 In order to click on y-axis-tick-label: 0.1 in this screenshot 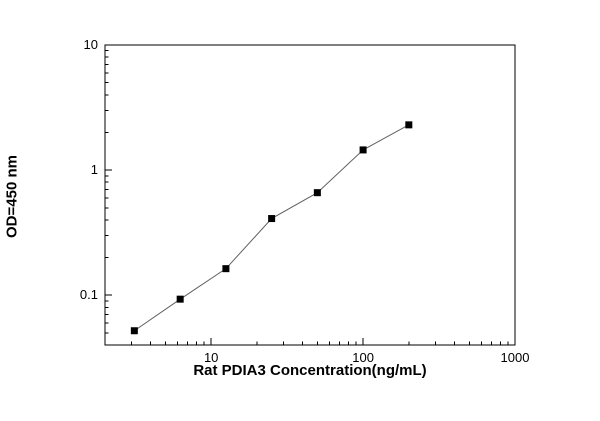, I will do `click(89, 294)`.